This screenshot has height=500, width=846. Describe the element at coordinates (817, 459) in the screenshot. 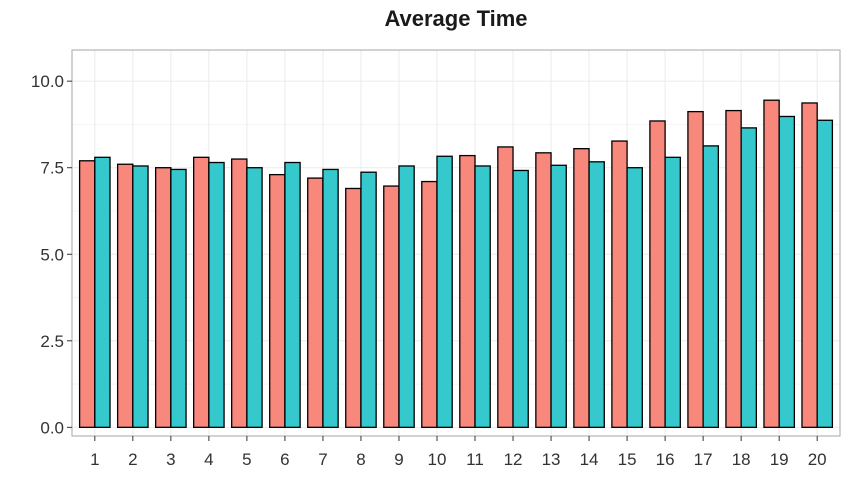

I see `x-tick-label: 20` at that location.